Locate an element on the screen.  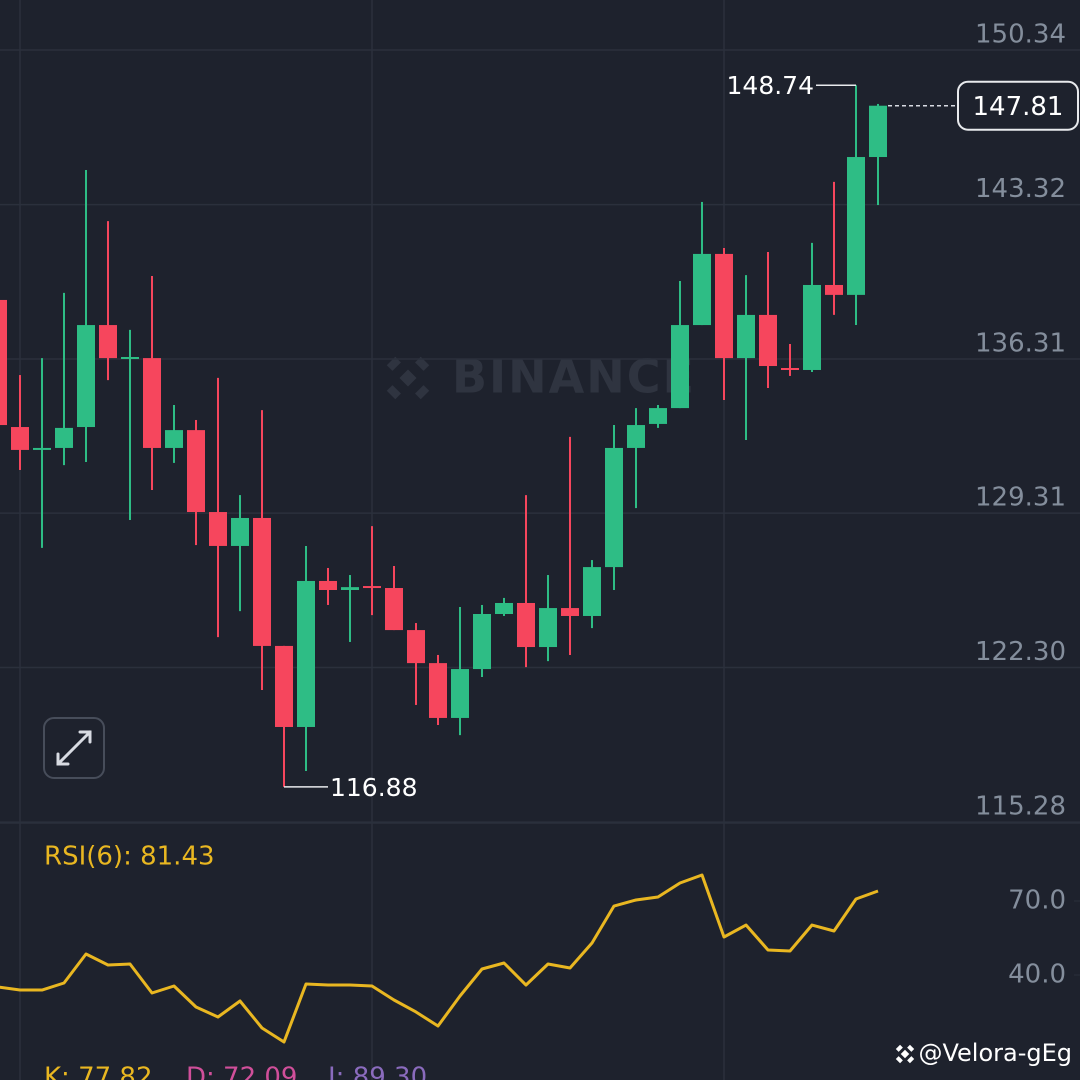
y-tick-label: 70.0 is located at coordinates (1037, 901).